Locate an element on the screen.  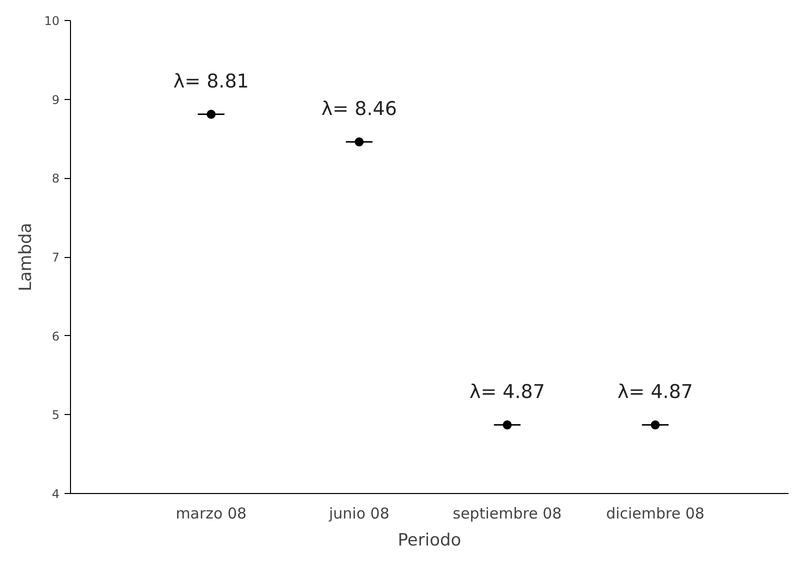
y-tick-label: 9 is located at coordinates (56, 99).